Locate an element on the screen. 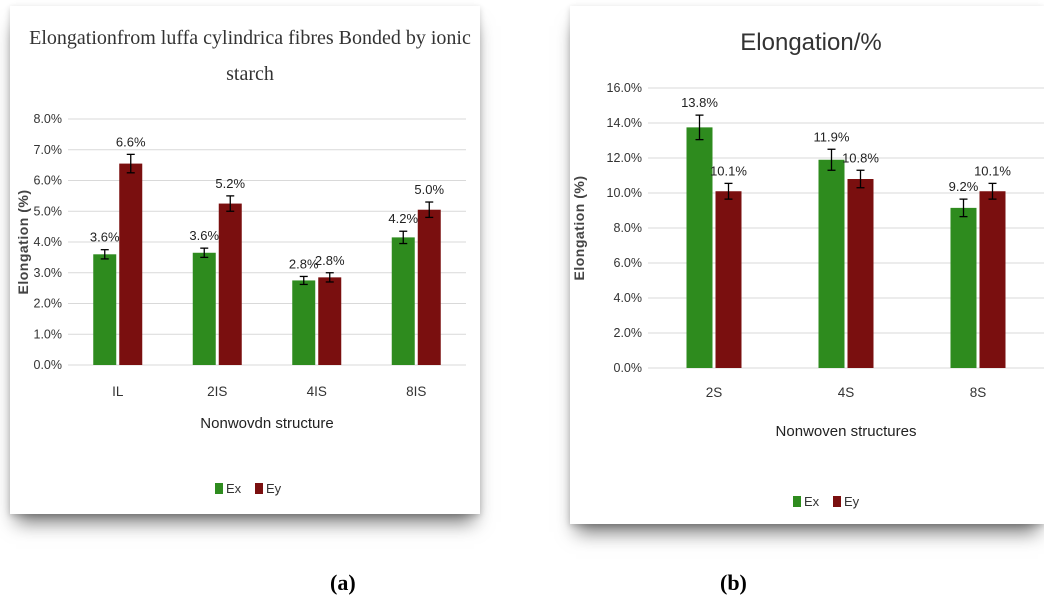 This screenshot has width=1044, height=603. y-tick-label: 5.0% is located at coordinates (48, 211).